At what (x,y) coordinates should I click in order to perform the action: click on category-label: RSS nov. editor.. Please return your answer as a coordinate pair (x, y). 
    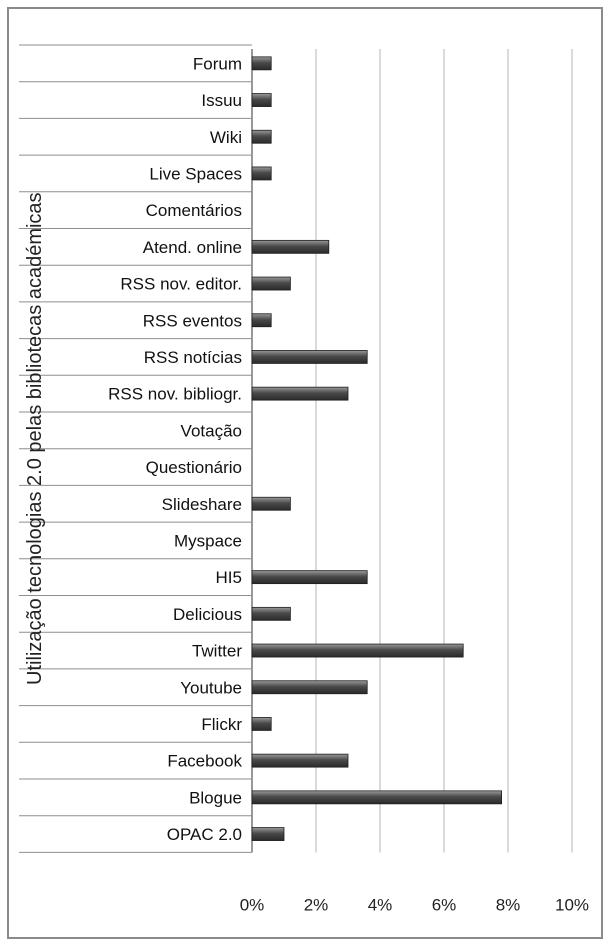
    Looking at the image, I should click on (181, 284).